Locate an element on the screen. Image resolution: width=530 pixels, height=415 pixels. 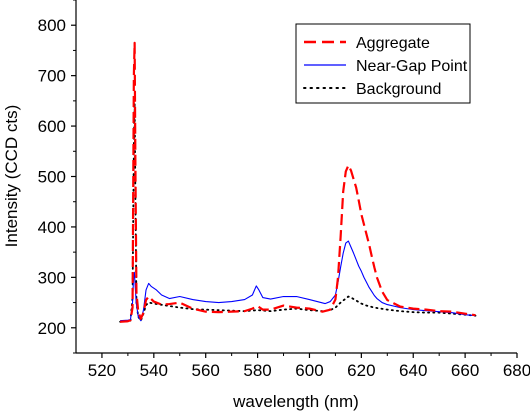
legend-box is located at coordinates (383, 63).